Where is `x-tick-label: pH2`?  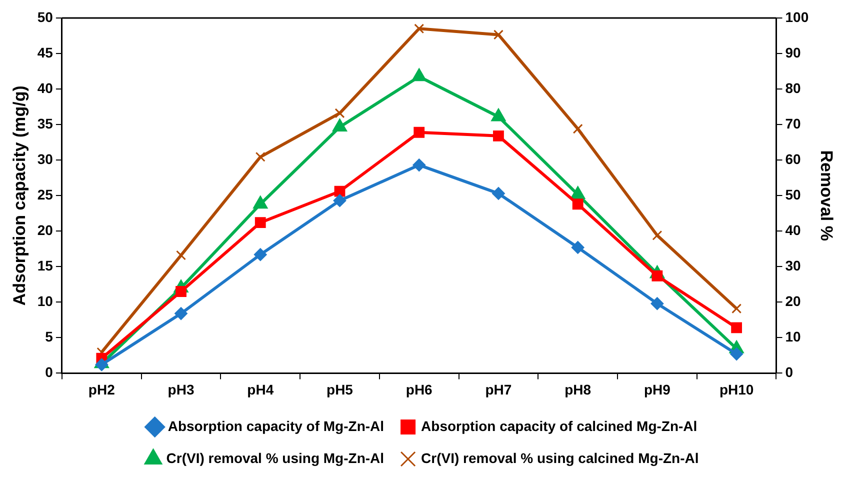 x-tick-label: pH2 is located at coordinates (102, 389).